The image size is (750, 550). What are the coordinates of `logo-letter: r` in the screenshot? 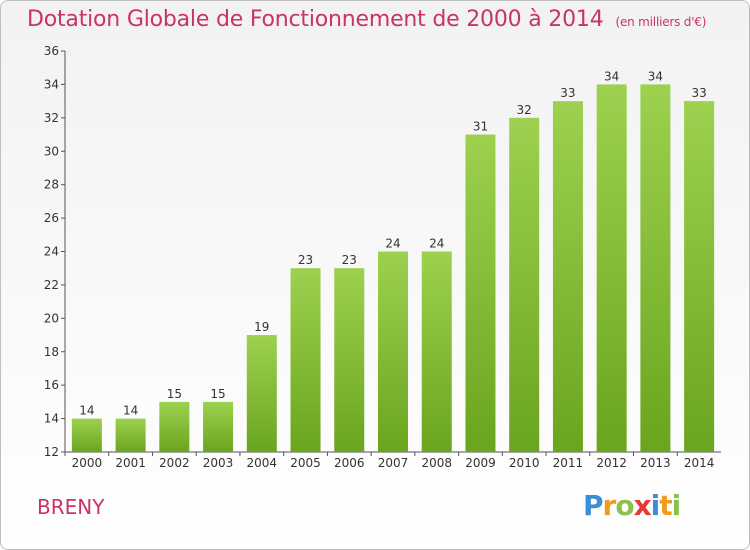 It's located at (609, 505).